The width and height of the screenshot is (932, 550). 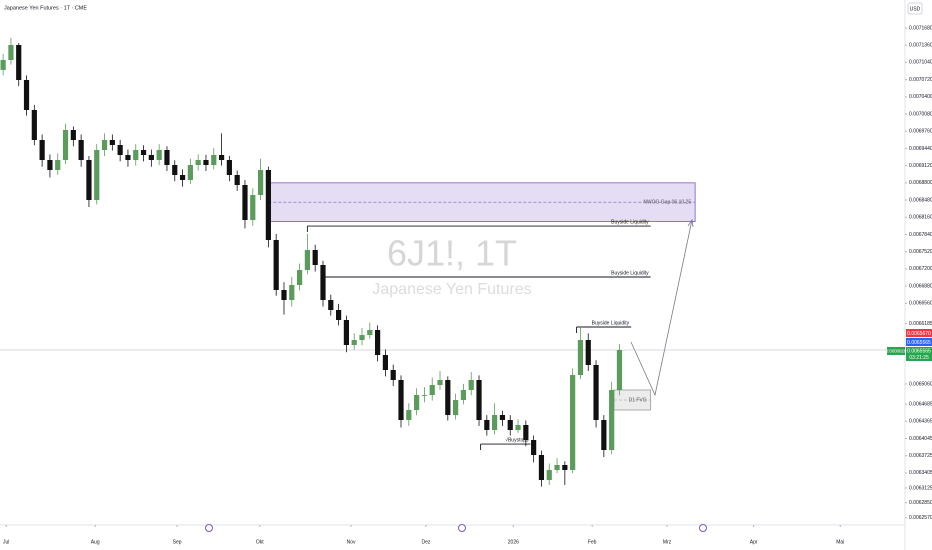 What do you see at coordinates (920, 488) in the screenshot?
I see `y-tick-label: 0.0063125` at bounding box center [920, 488].